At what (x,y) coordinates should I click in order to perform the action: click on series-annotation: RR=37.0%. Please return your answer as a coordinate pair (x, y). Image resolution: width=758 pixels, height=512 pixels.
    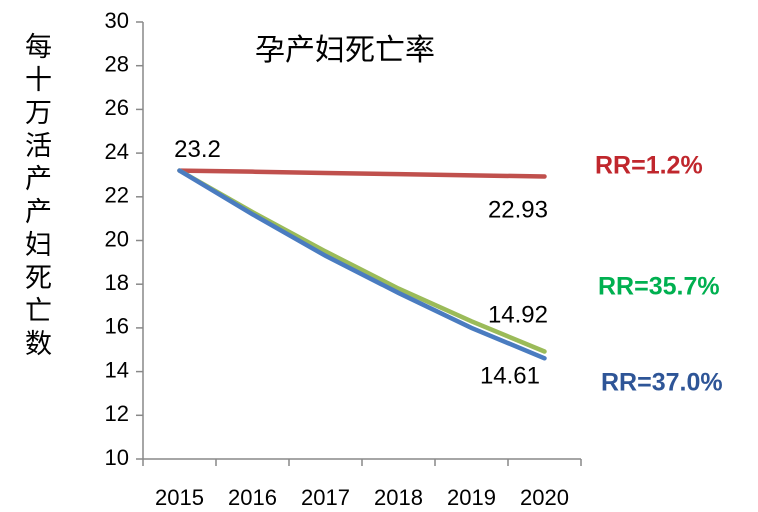
    Looking at the image, I should click on (662, 383).